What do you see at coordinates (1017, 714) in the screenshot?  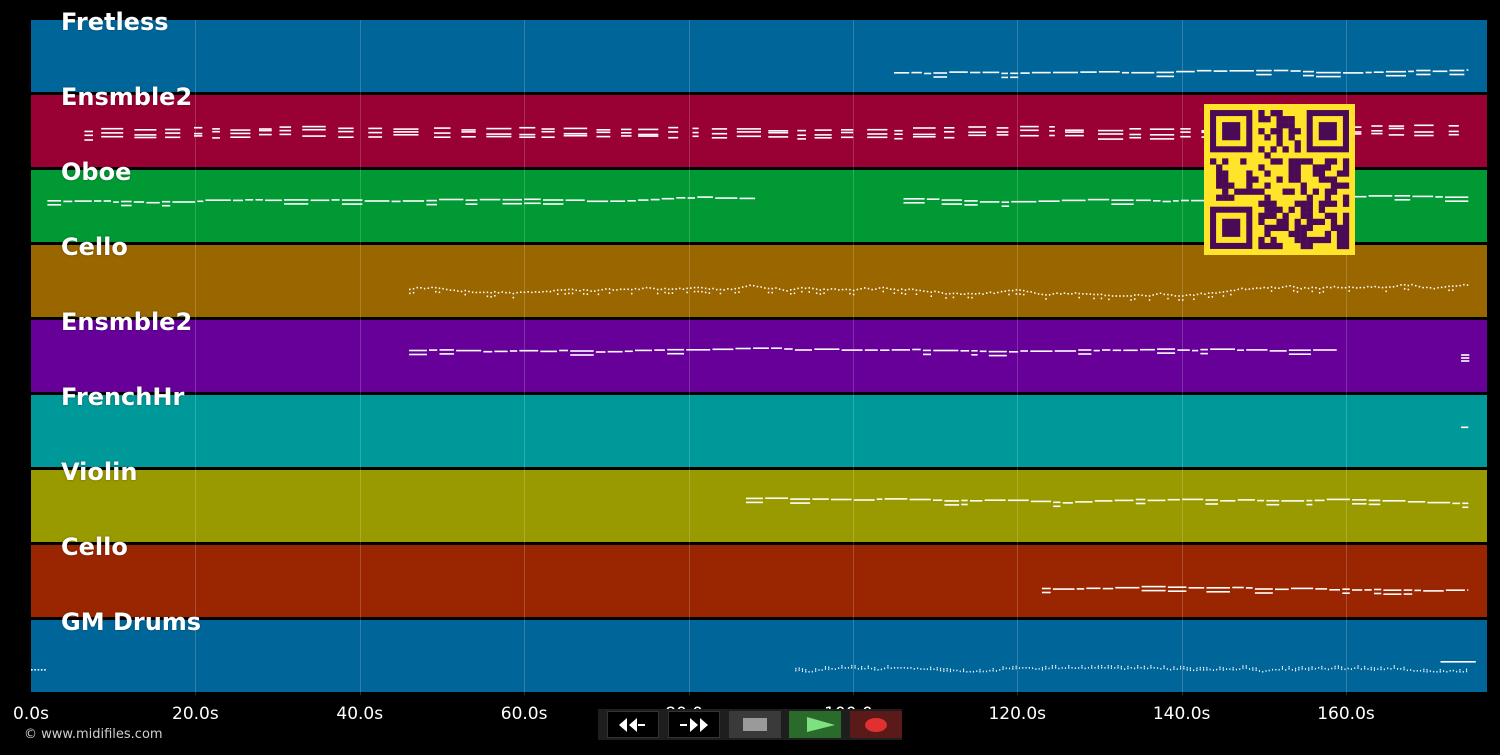 I see `time-tick-label: 120.0s` at bounding box center [1017, 714].